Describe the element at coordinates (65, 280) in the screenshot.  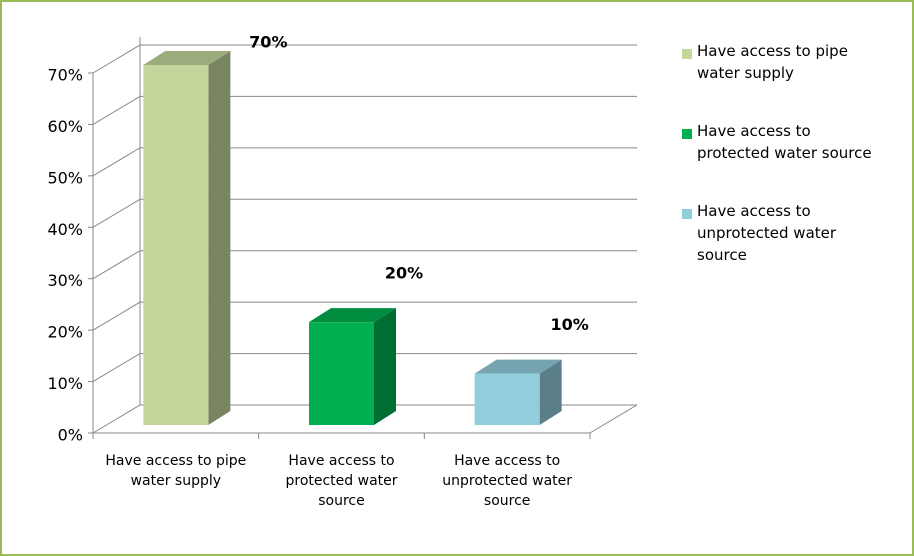
I see `y-tick-label: 30%` at that location.